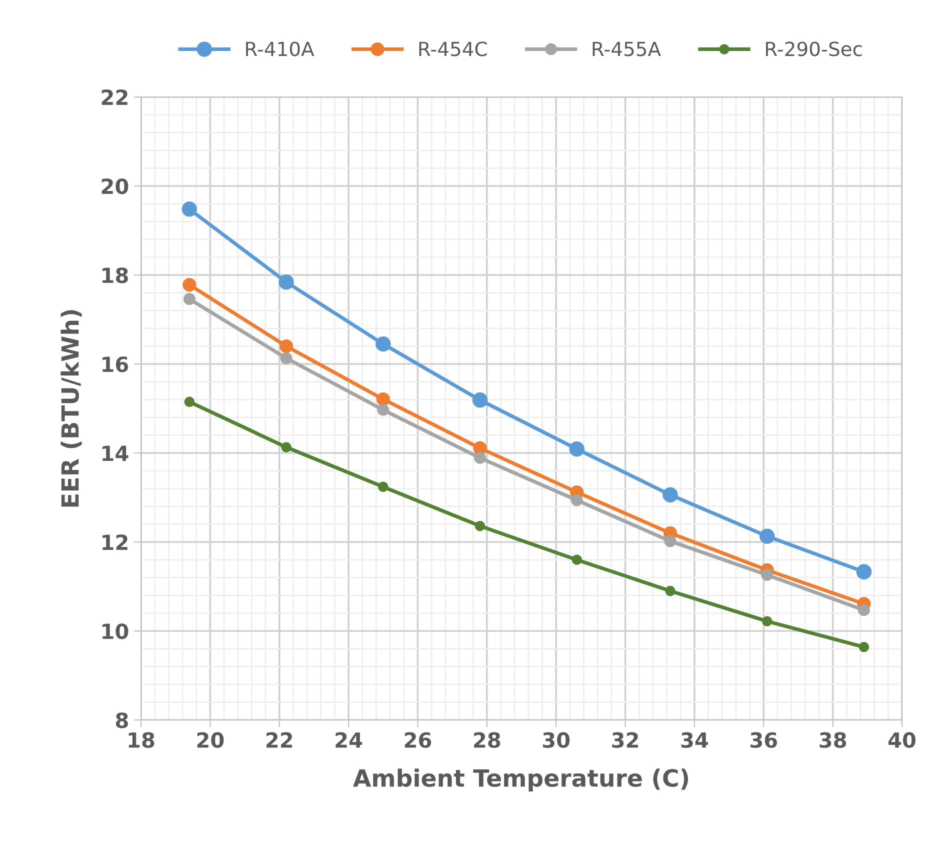 The image size is (935, 852). What do you see at coordinates (115, 542) in the screenshot?
I see `y-tick-label: 12` at bounding box center [115, 542].